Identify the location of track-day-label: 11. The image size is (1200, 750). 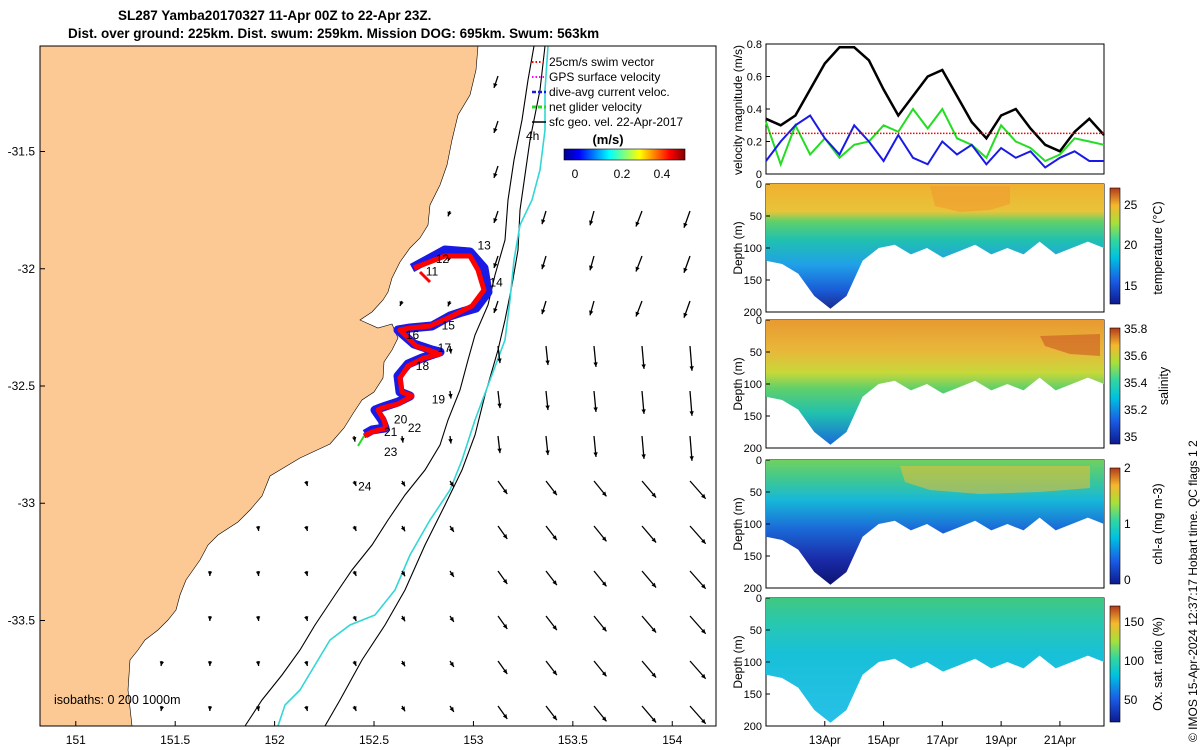
(432, 272).